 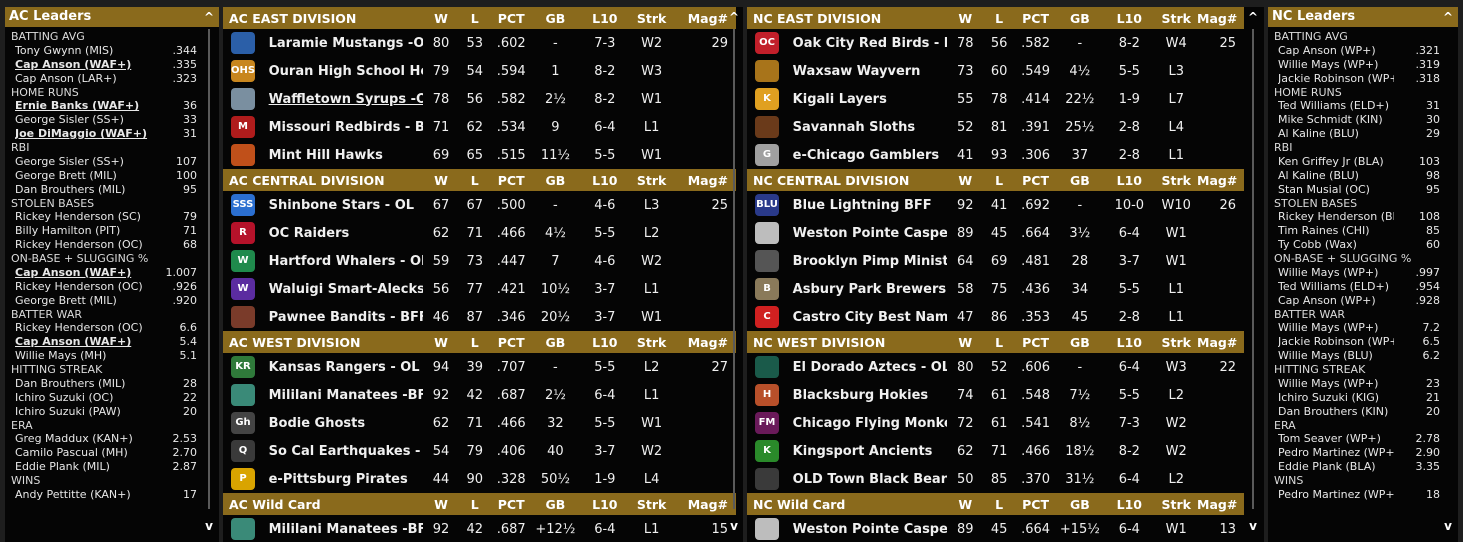 What do you see at coordinates (66, 78) in the screenshot?
I see `leader-player-name: Cap Anson (LAR+)` at bounding box center [66, 78].